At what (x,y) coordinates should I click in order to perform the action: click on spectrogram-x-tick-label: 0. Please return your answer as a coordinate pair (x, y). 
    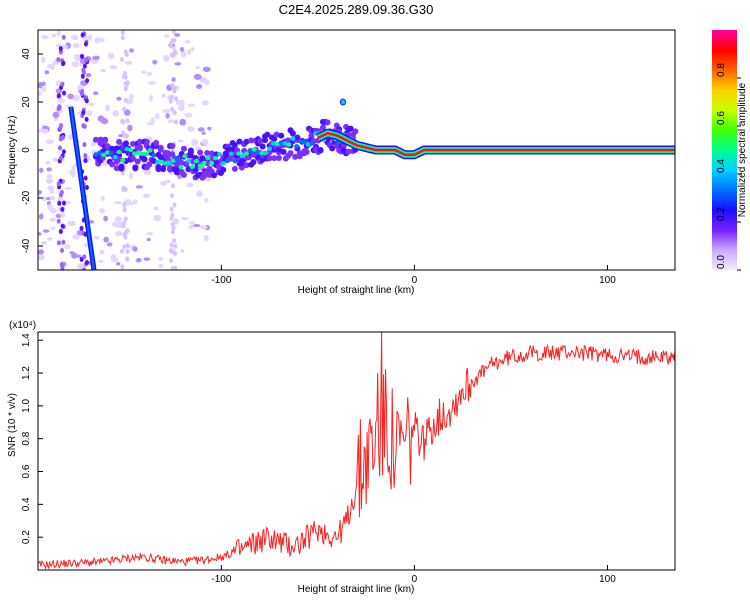
    Looking at the image, I should click on (415, 280).